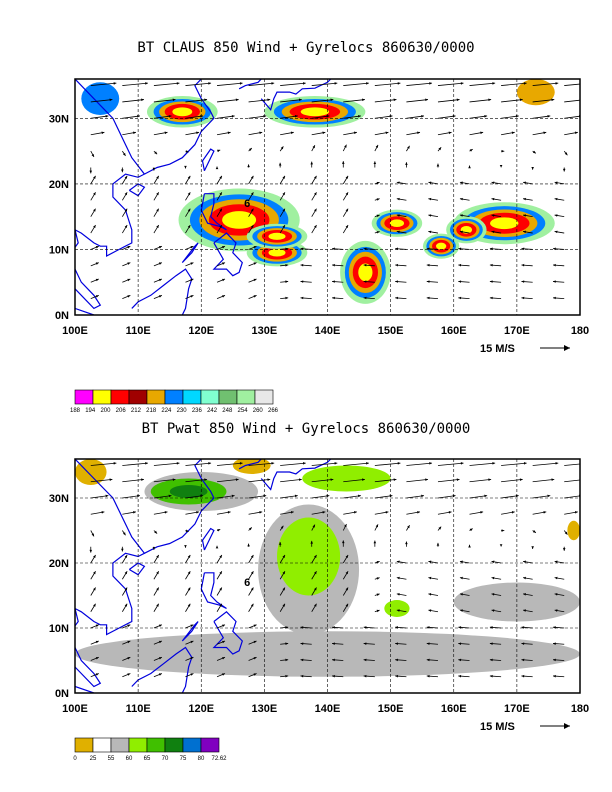  Describe the element at coordinates (497, 727) in the screenshot. I see `ref-vector-label: 15 M/S` at that location.